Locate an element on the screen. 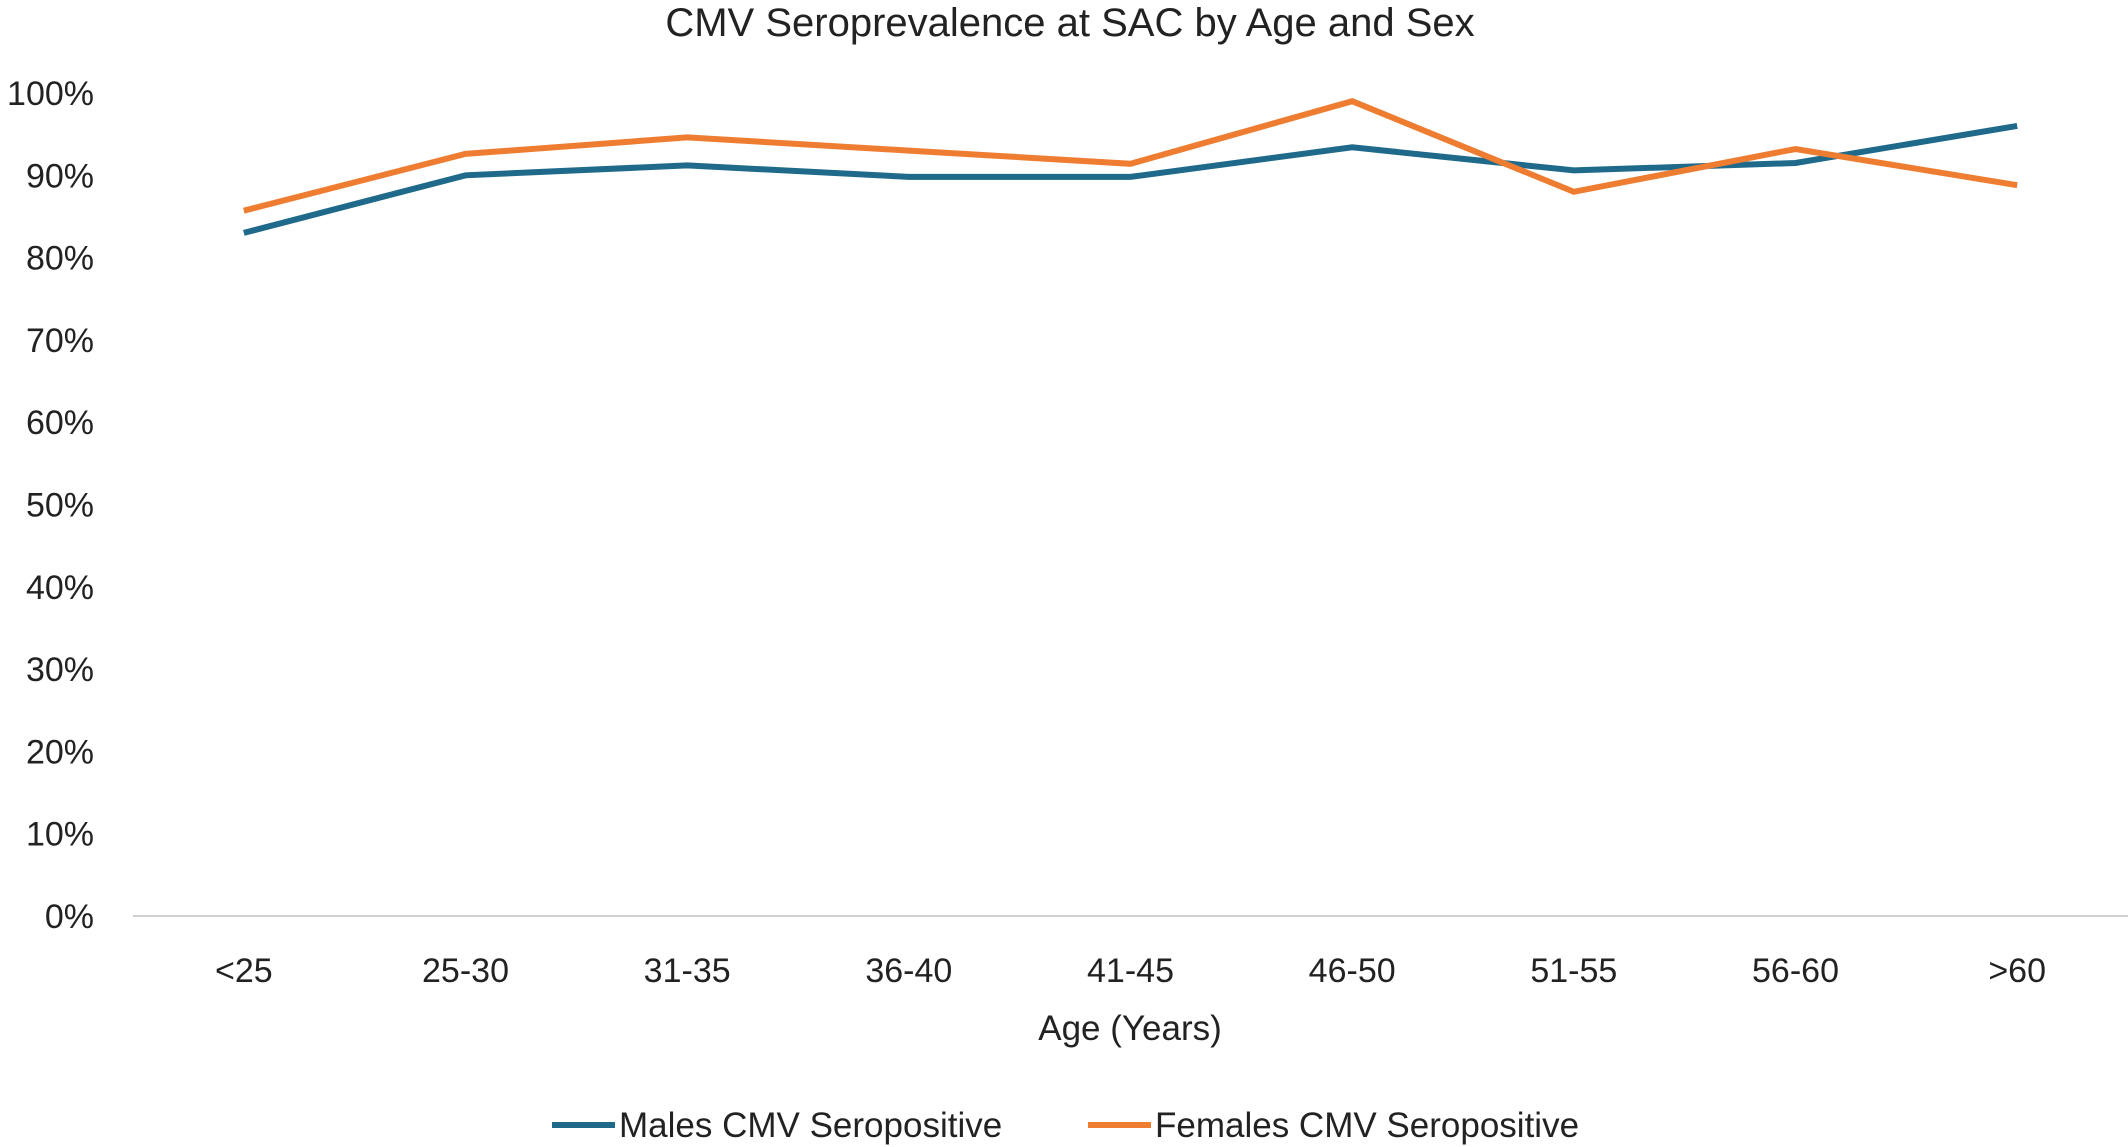 The image size is (2128, 1147). series-lines is located at coordinates (1130, 167).